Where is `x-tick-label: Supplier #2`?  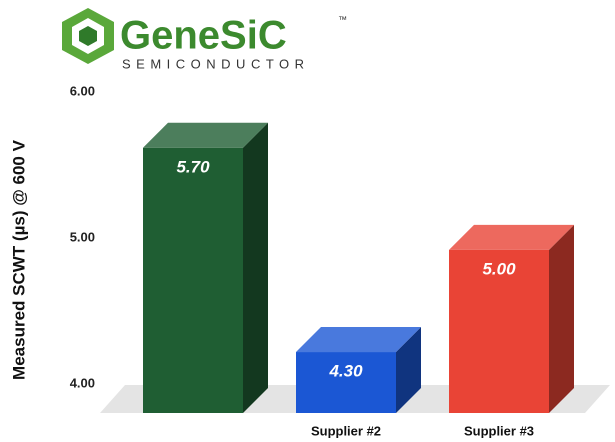
x-tick-label: Supplier #2 is located at coordinates (346, 430).